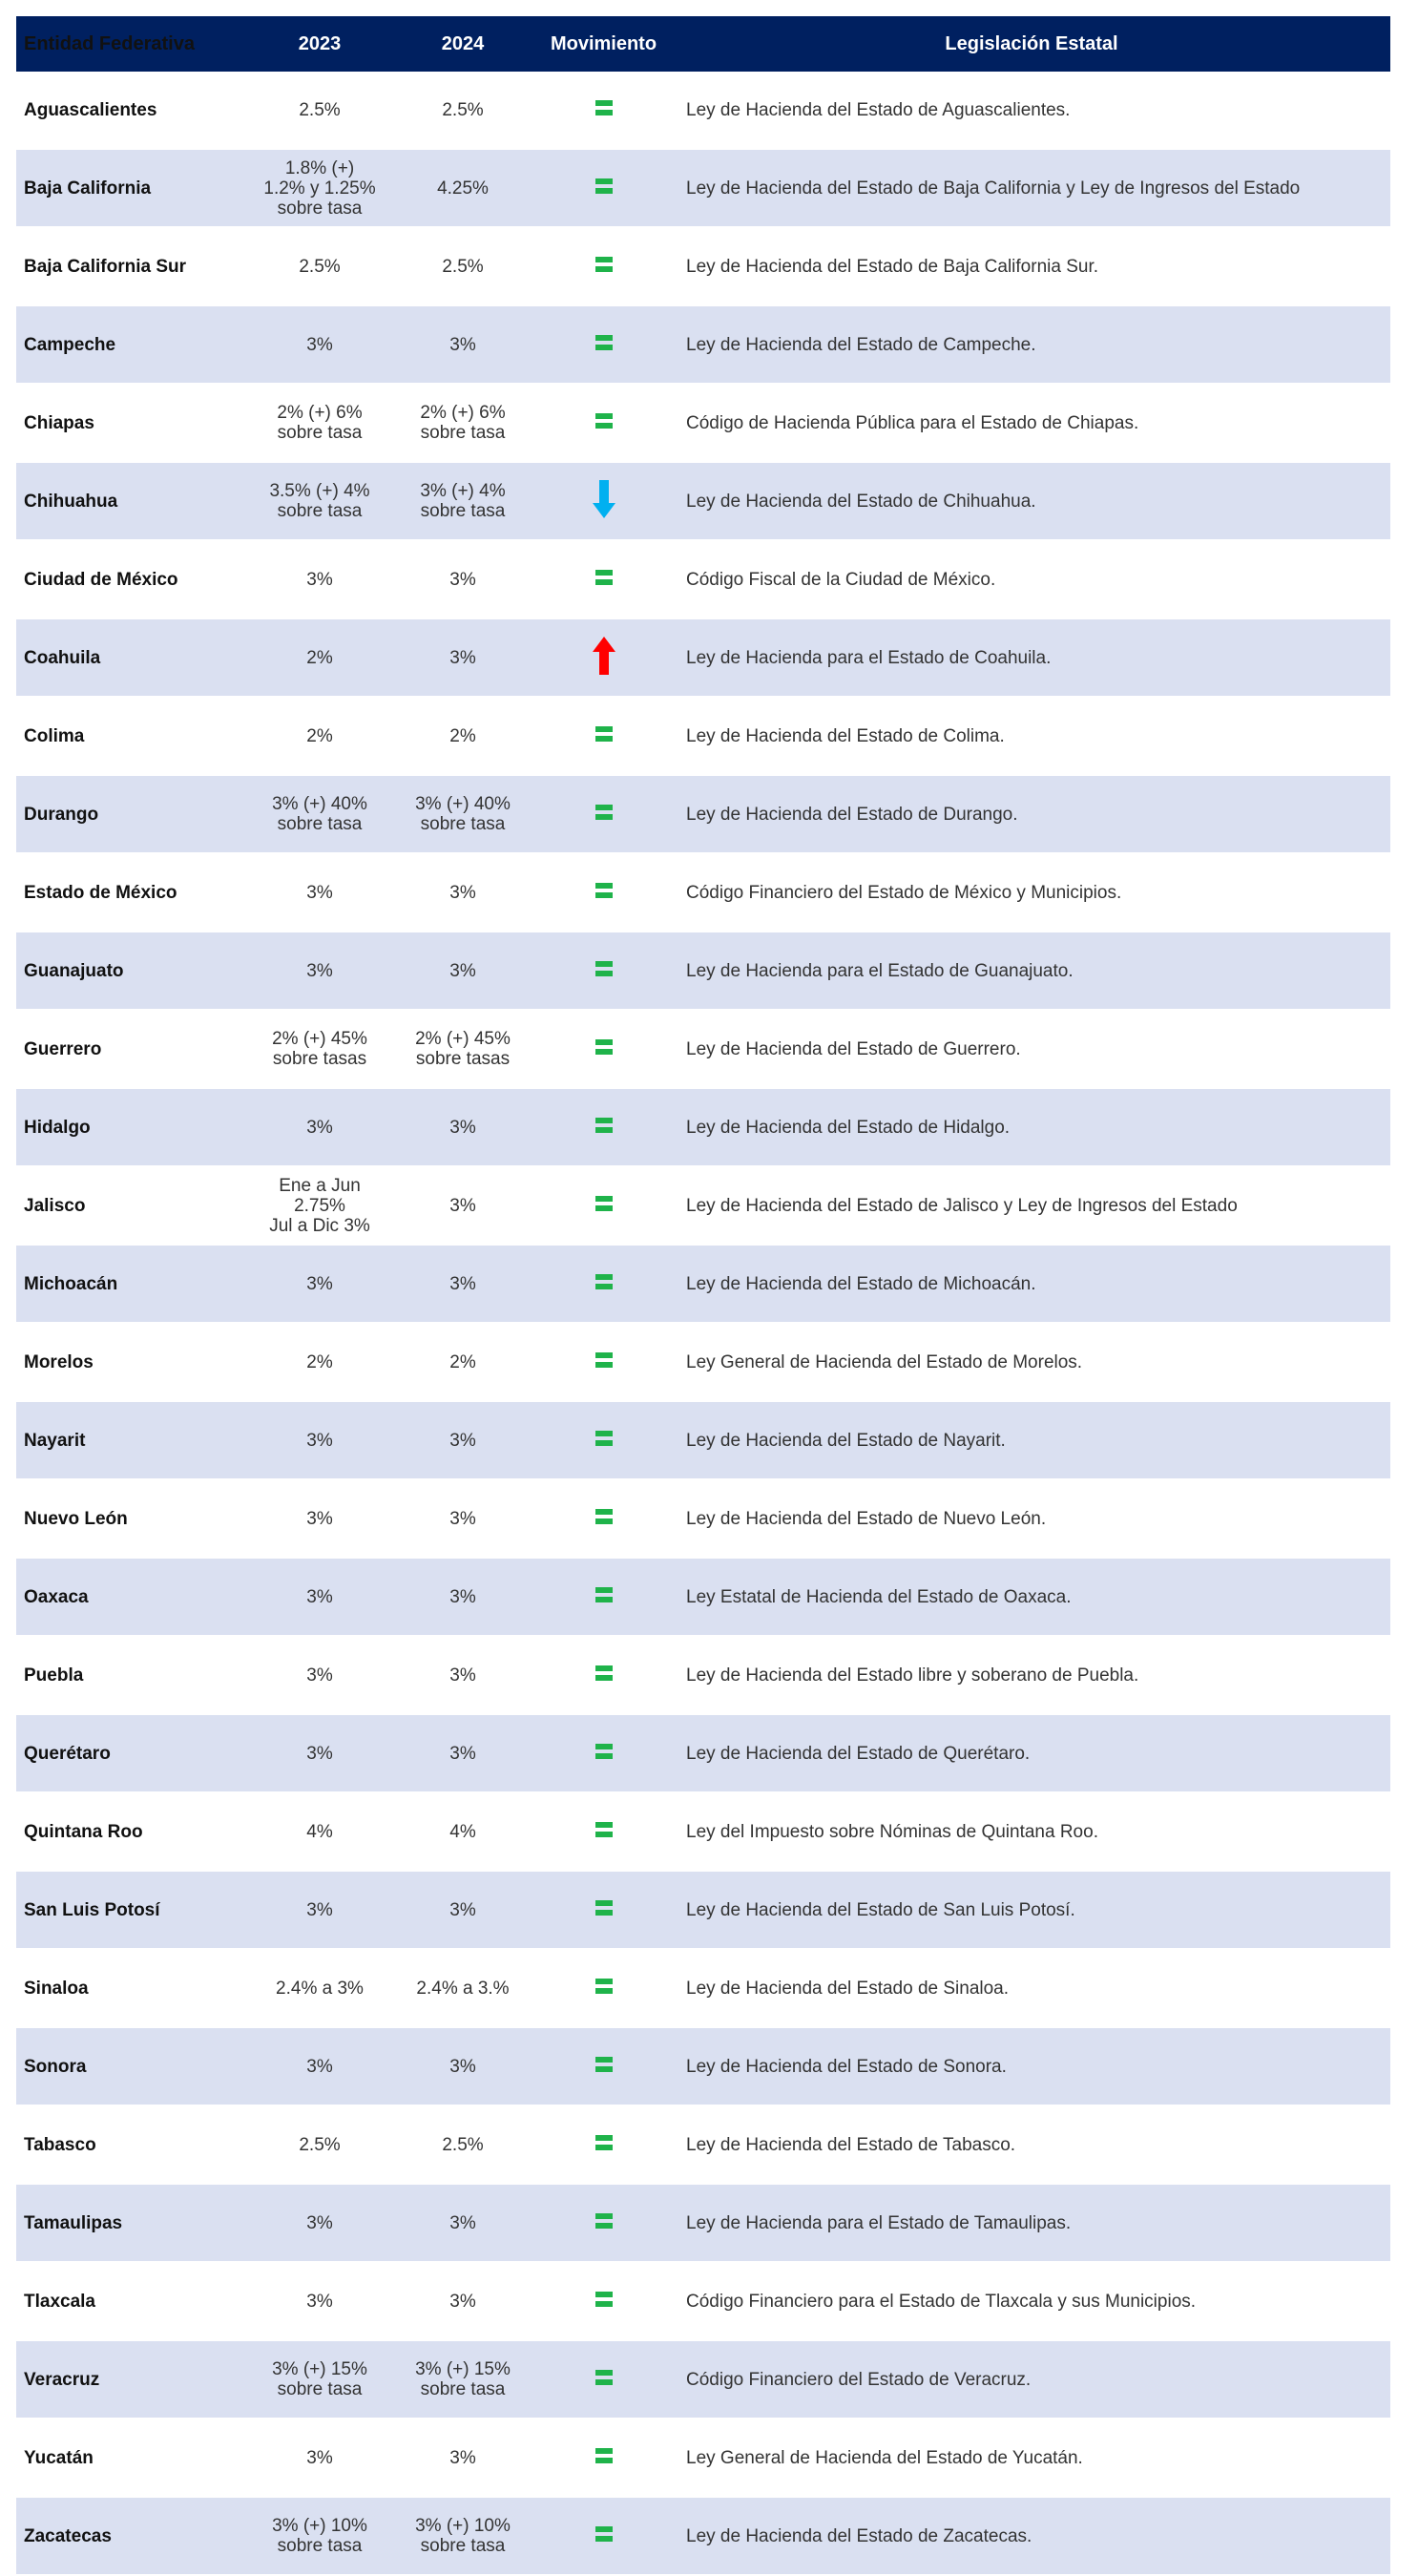 Image resolution: width=1418 pixels, height=2576 pixels. Describe the element at coordinates (319, 266) in the screenshot. I see `rate-2023-cell: 2.5%` at that location.